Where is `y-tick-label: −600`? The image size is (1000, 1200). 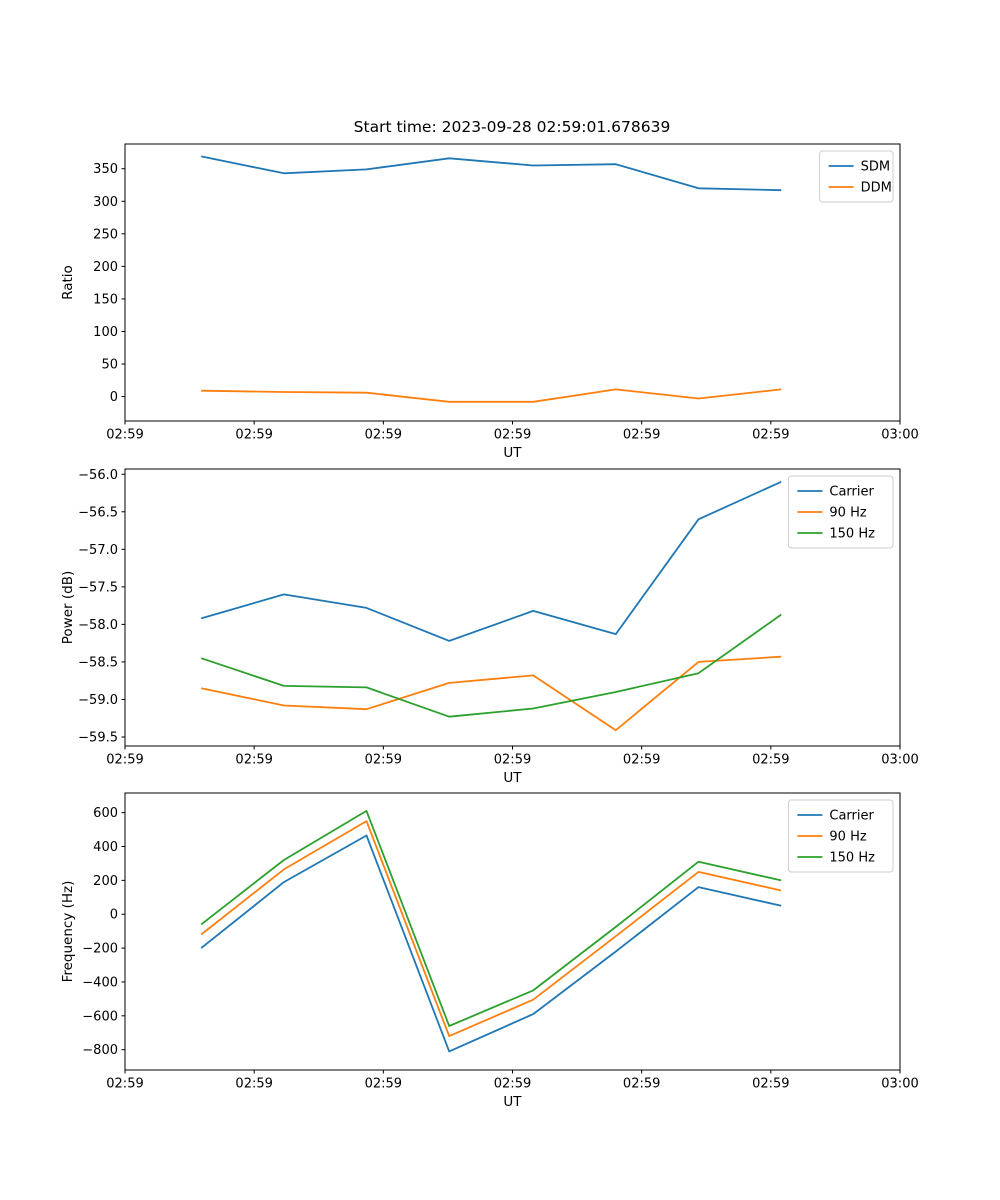
y-tick-label: −600 is located at coordinates (100, 1016).